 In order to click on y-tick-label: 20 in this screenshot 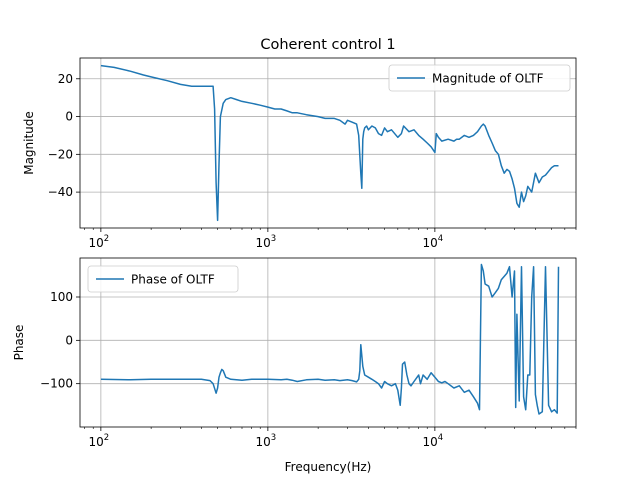, I will do `click(65, 79)`.